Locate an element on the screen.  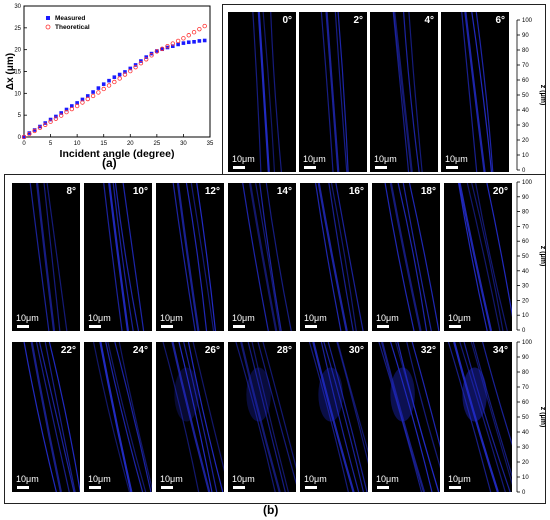
microscopy-tile: 20° 10μm is located at coordinates (478, 257).